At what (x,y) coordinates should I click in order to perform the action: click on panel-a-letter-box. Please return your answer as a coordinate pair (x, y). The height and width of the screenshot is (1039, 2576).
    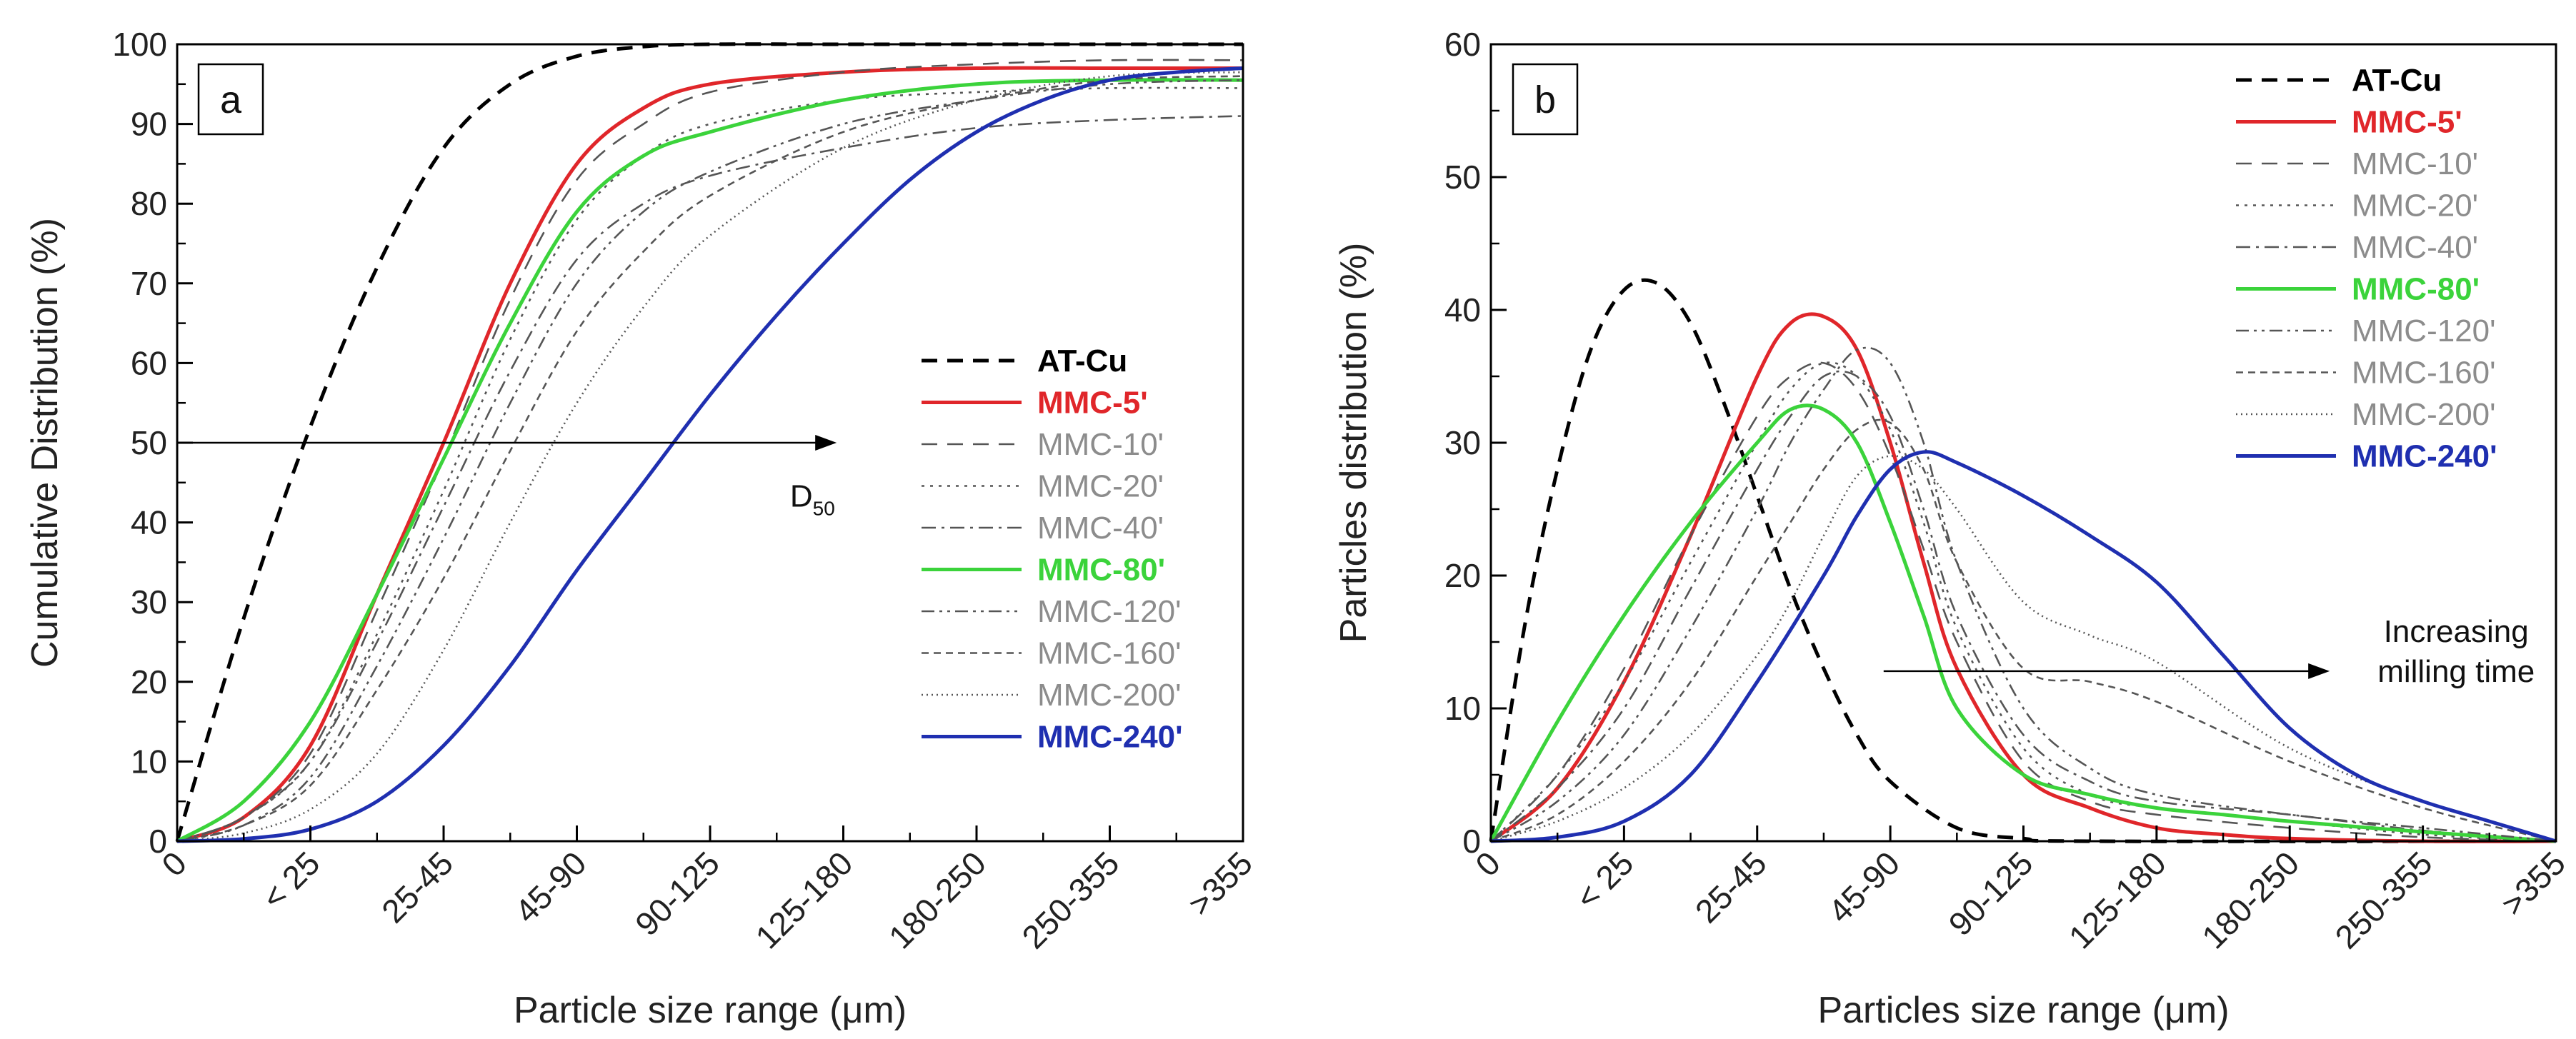
    Looking at the image, I should click on (230, 99).